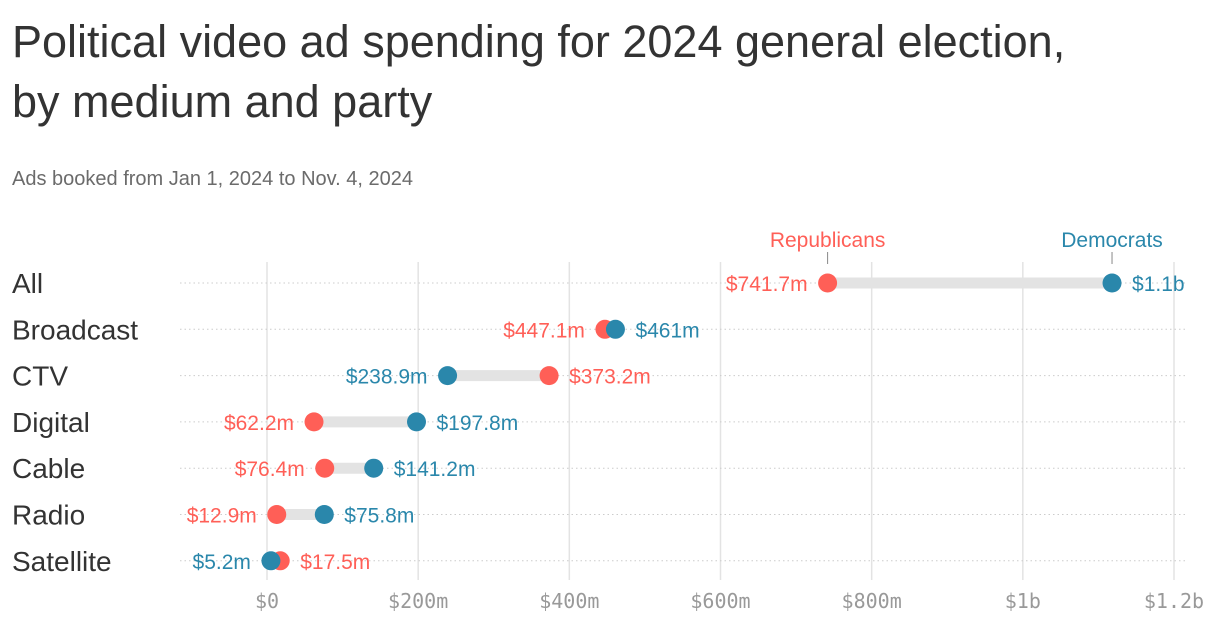  Describe the element at coordinates (40, 376) in the screenshot. I see `category-label: CTV` at that location.